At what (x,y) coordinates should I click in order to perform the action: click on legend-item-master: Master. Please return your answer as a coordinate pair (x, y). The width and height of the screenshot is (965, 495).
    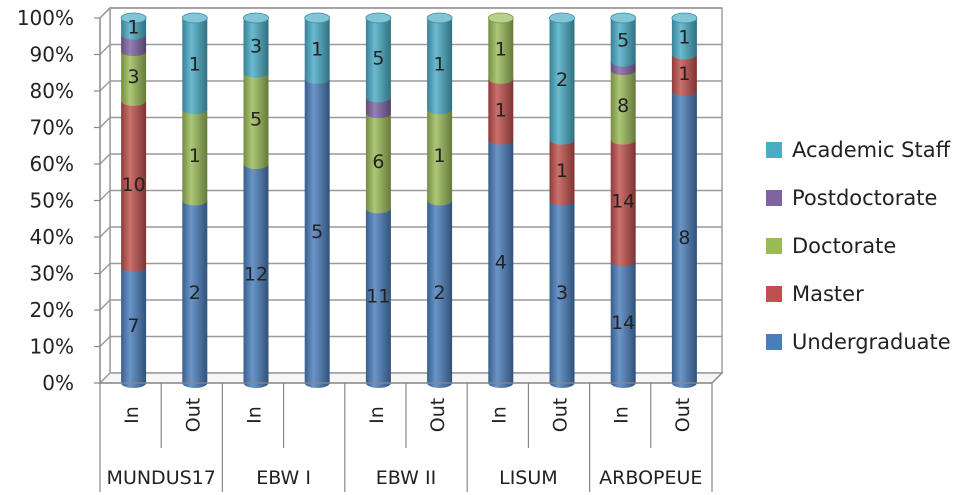
    Looking at the image, I should click on (815, 294).